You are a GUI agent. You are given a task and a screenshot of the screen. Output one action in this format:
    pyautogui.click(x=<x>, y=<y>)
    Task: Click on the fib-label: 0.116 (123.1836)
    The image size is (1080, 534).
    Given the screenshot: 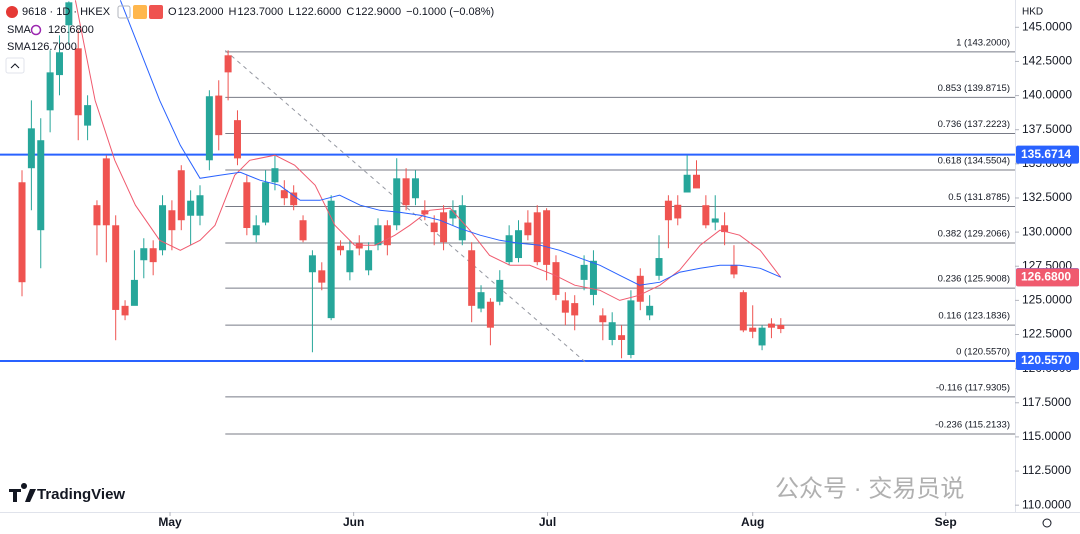 What is the action you would take?
    pyautogui.click(x=974, y=316)
    